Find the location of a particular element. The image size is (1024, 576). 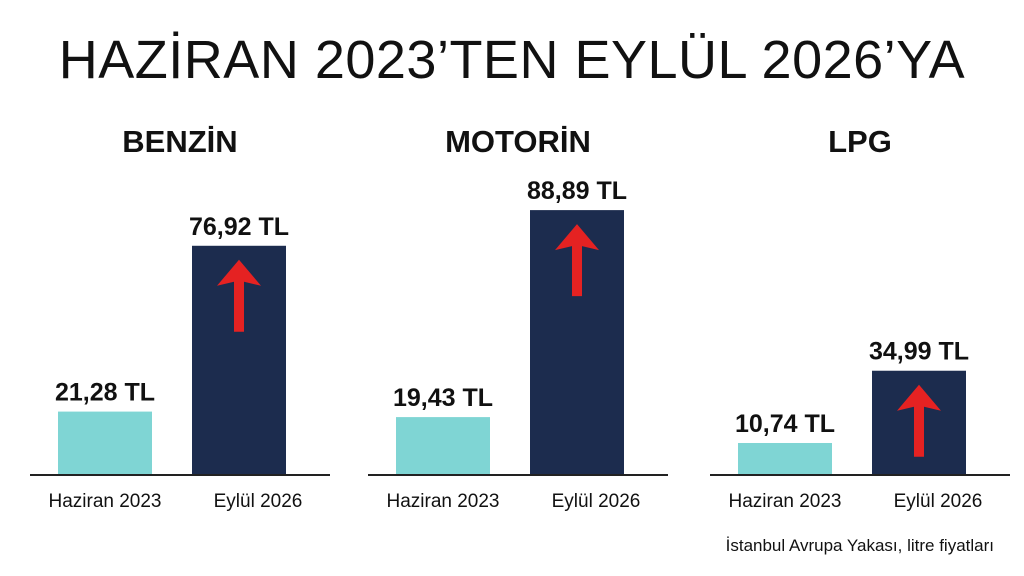

chart-title: LPG is located at coordinates (860, 141).